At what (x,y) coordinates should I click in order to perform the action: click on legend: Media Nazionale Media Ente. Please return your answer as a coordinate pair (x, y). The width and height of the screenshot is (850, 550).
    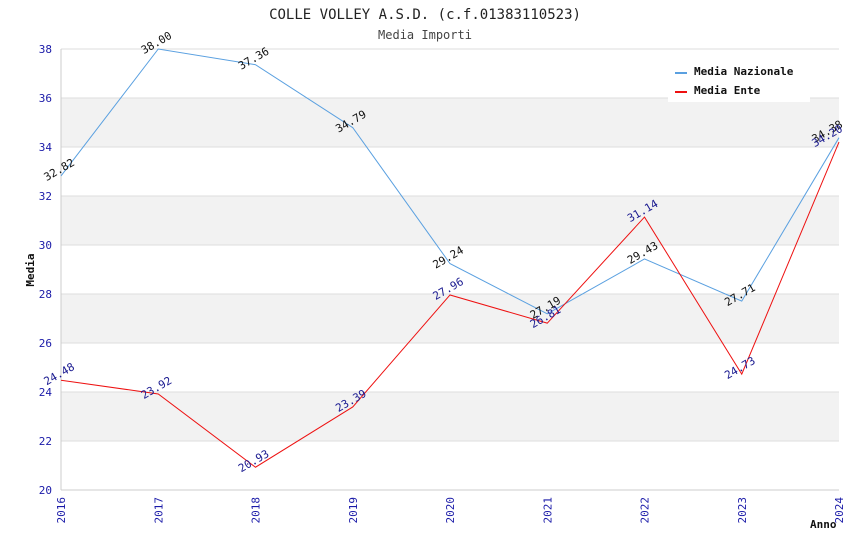
    Looking at the image, I should click on (739, 80).